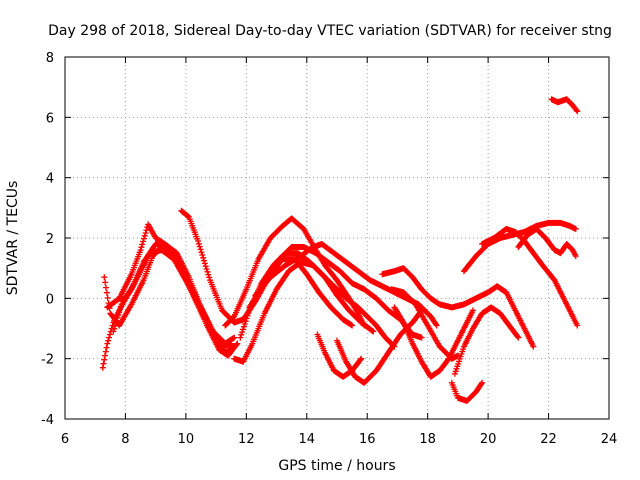  What do you see at coordinates (488, 439) in the screenshot?
I see `x-tick-label: 20` at bounding box center [488, 439].